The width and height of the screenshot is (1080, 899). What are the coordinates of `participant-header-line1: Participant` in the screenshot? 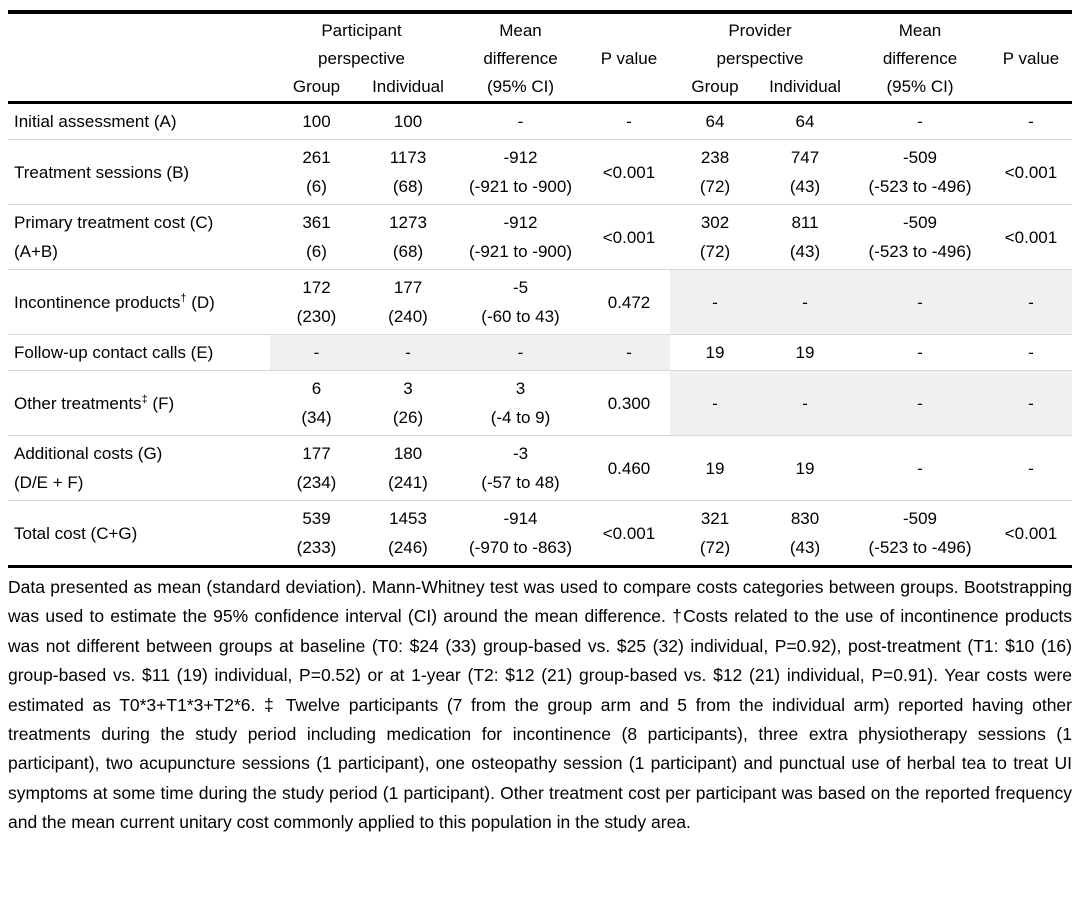 It's located at (361, 30).